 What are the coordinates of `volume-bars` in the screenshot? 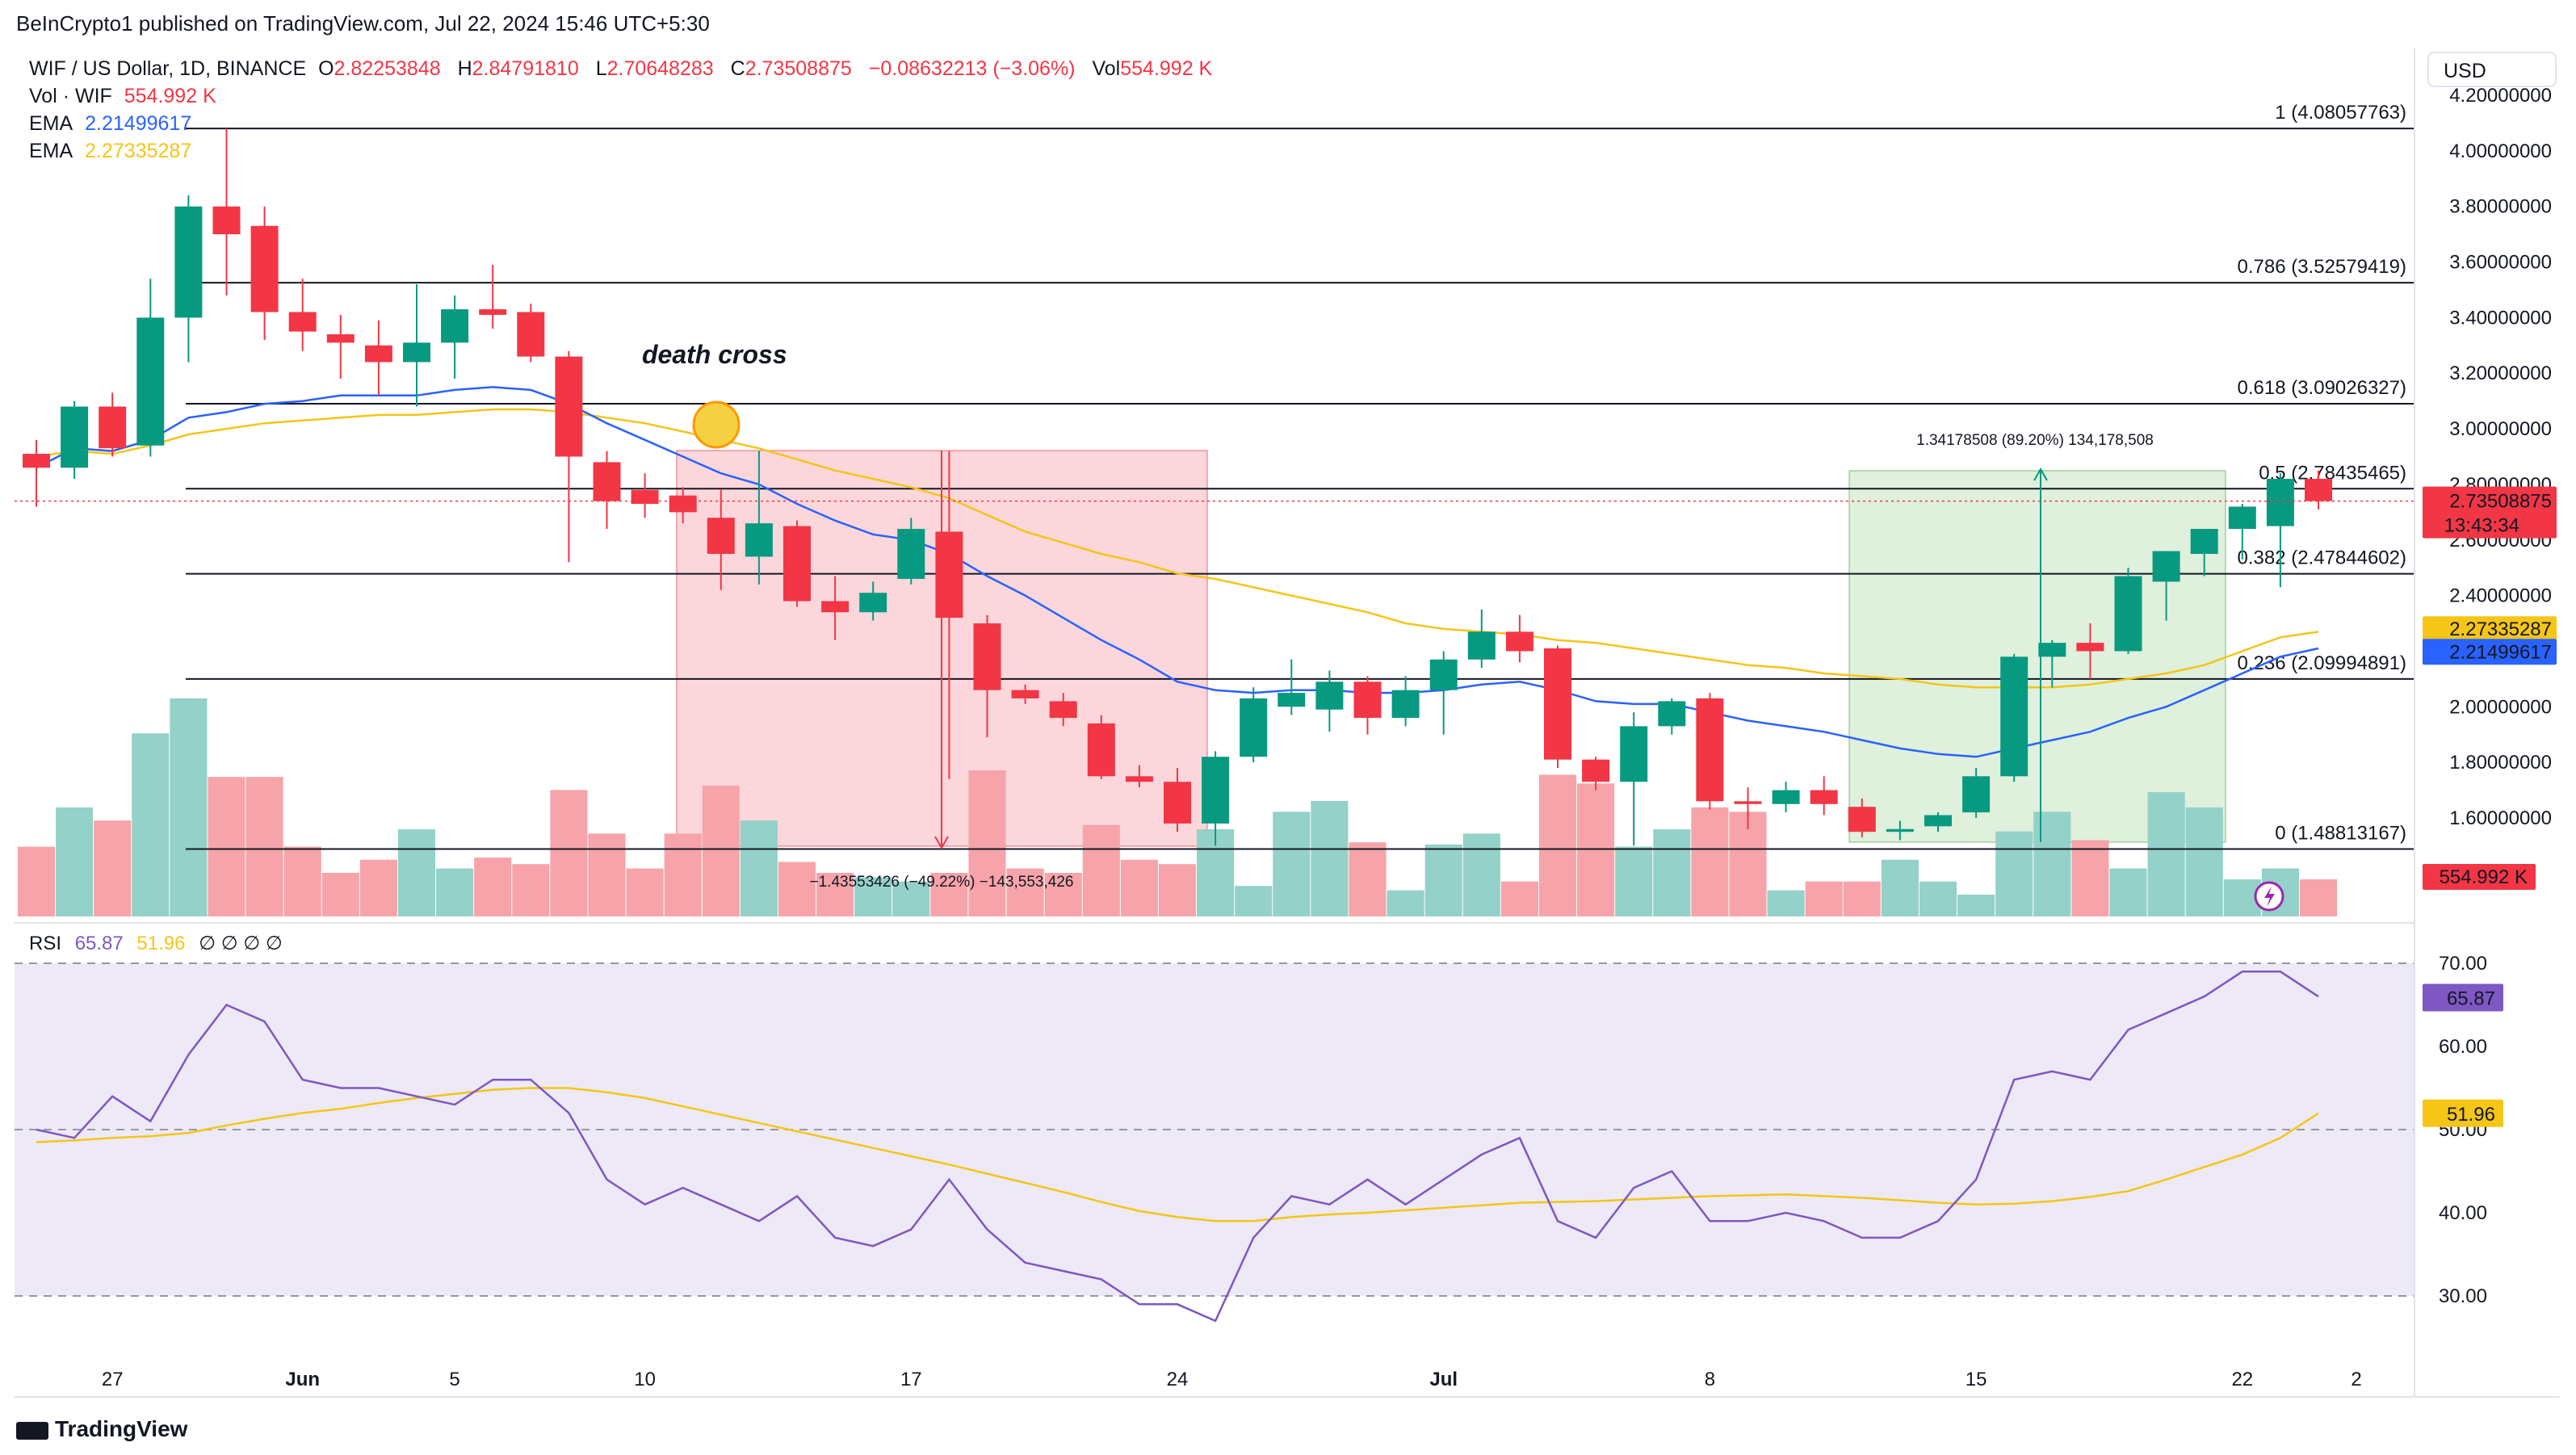 It's located at (1177, 807).